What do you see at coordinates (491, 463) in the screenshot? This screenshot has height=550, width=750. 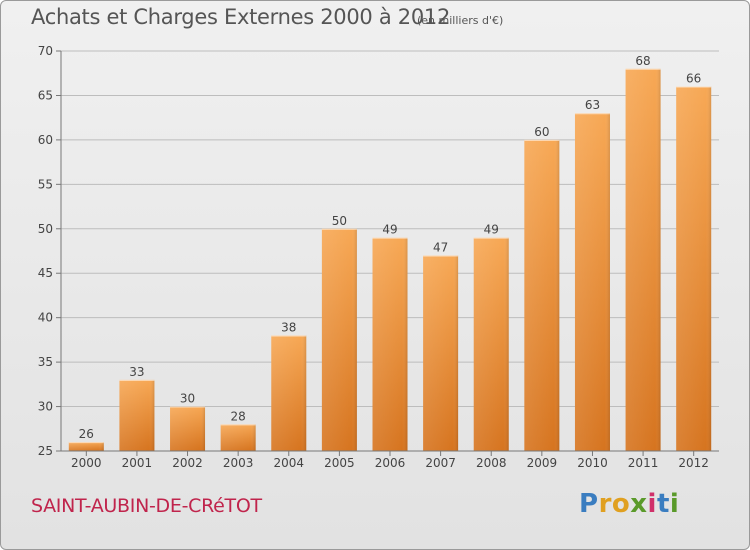 I see `x-tick-label: 2008` at bounding box center [491, 463].